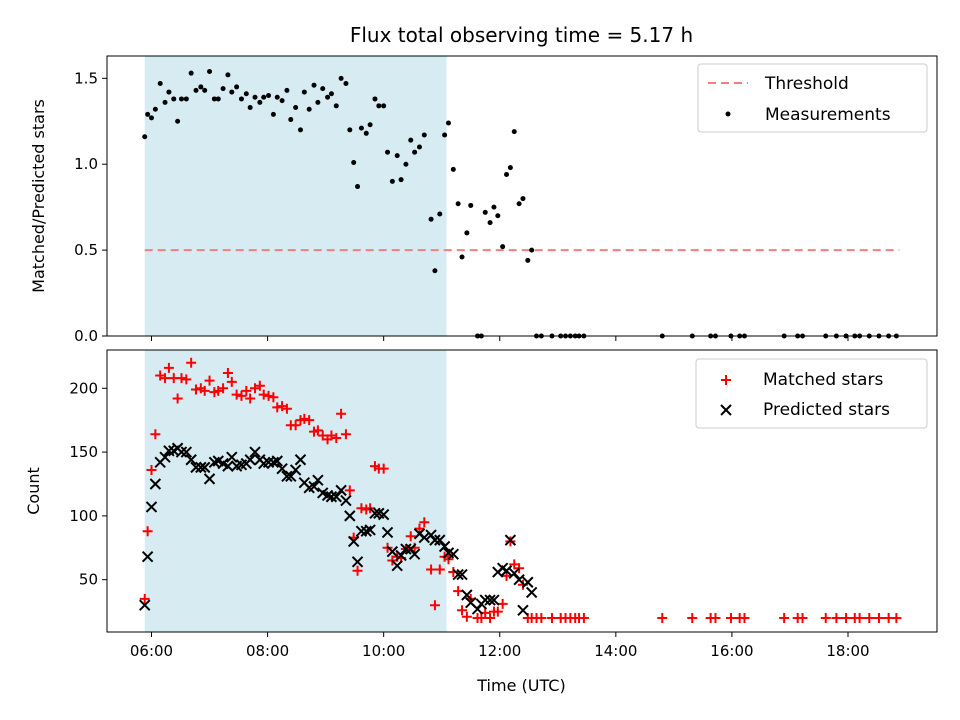 The width and height of the screenshot is (960, 720). Describe the element at coordinates (86, 250) in the screenshot. I see `y-tick-label: 0.5` at that location.